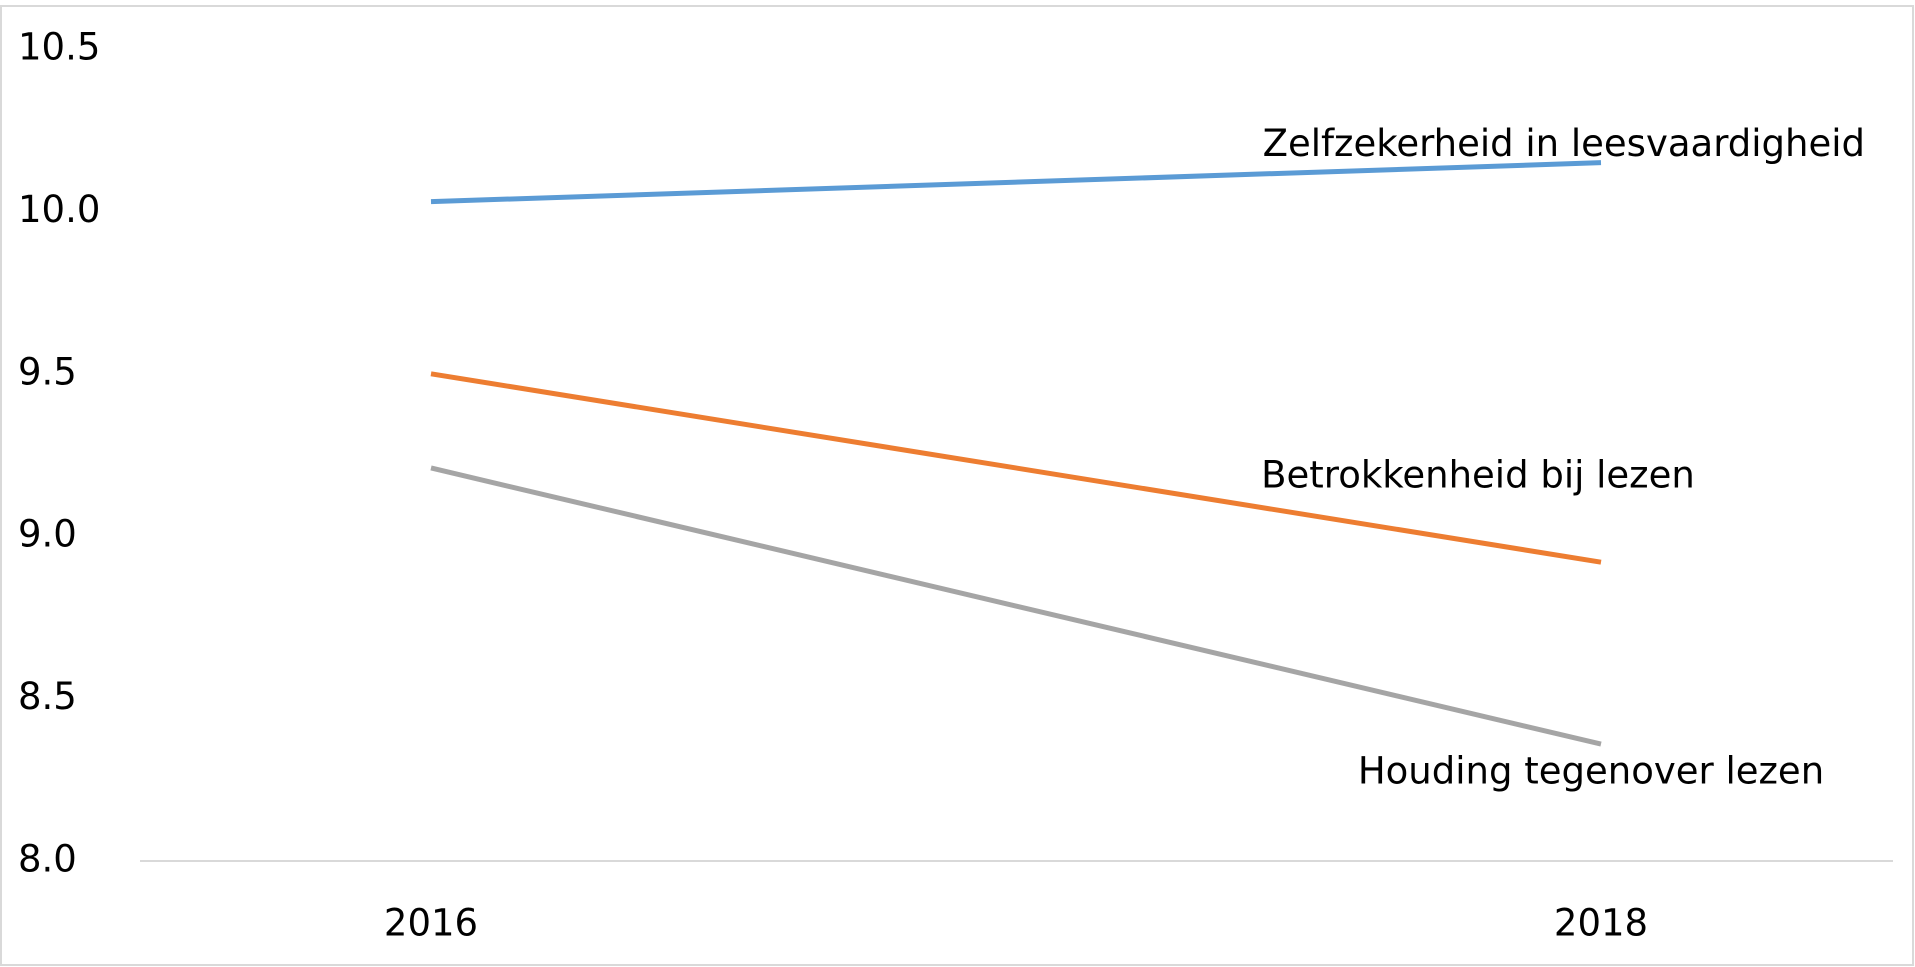  Describe the element at coordinates (59, 47) in the screenshot. I see `y-tick-label: 10.5` at that location.